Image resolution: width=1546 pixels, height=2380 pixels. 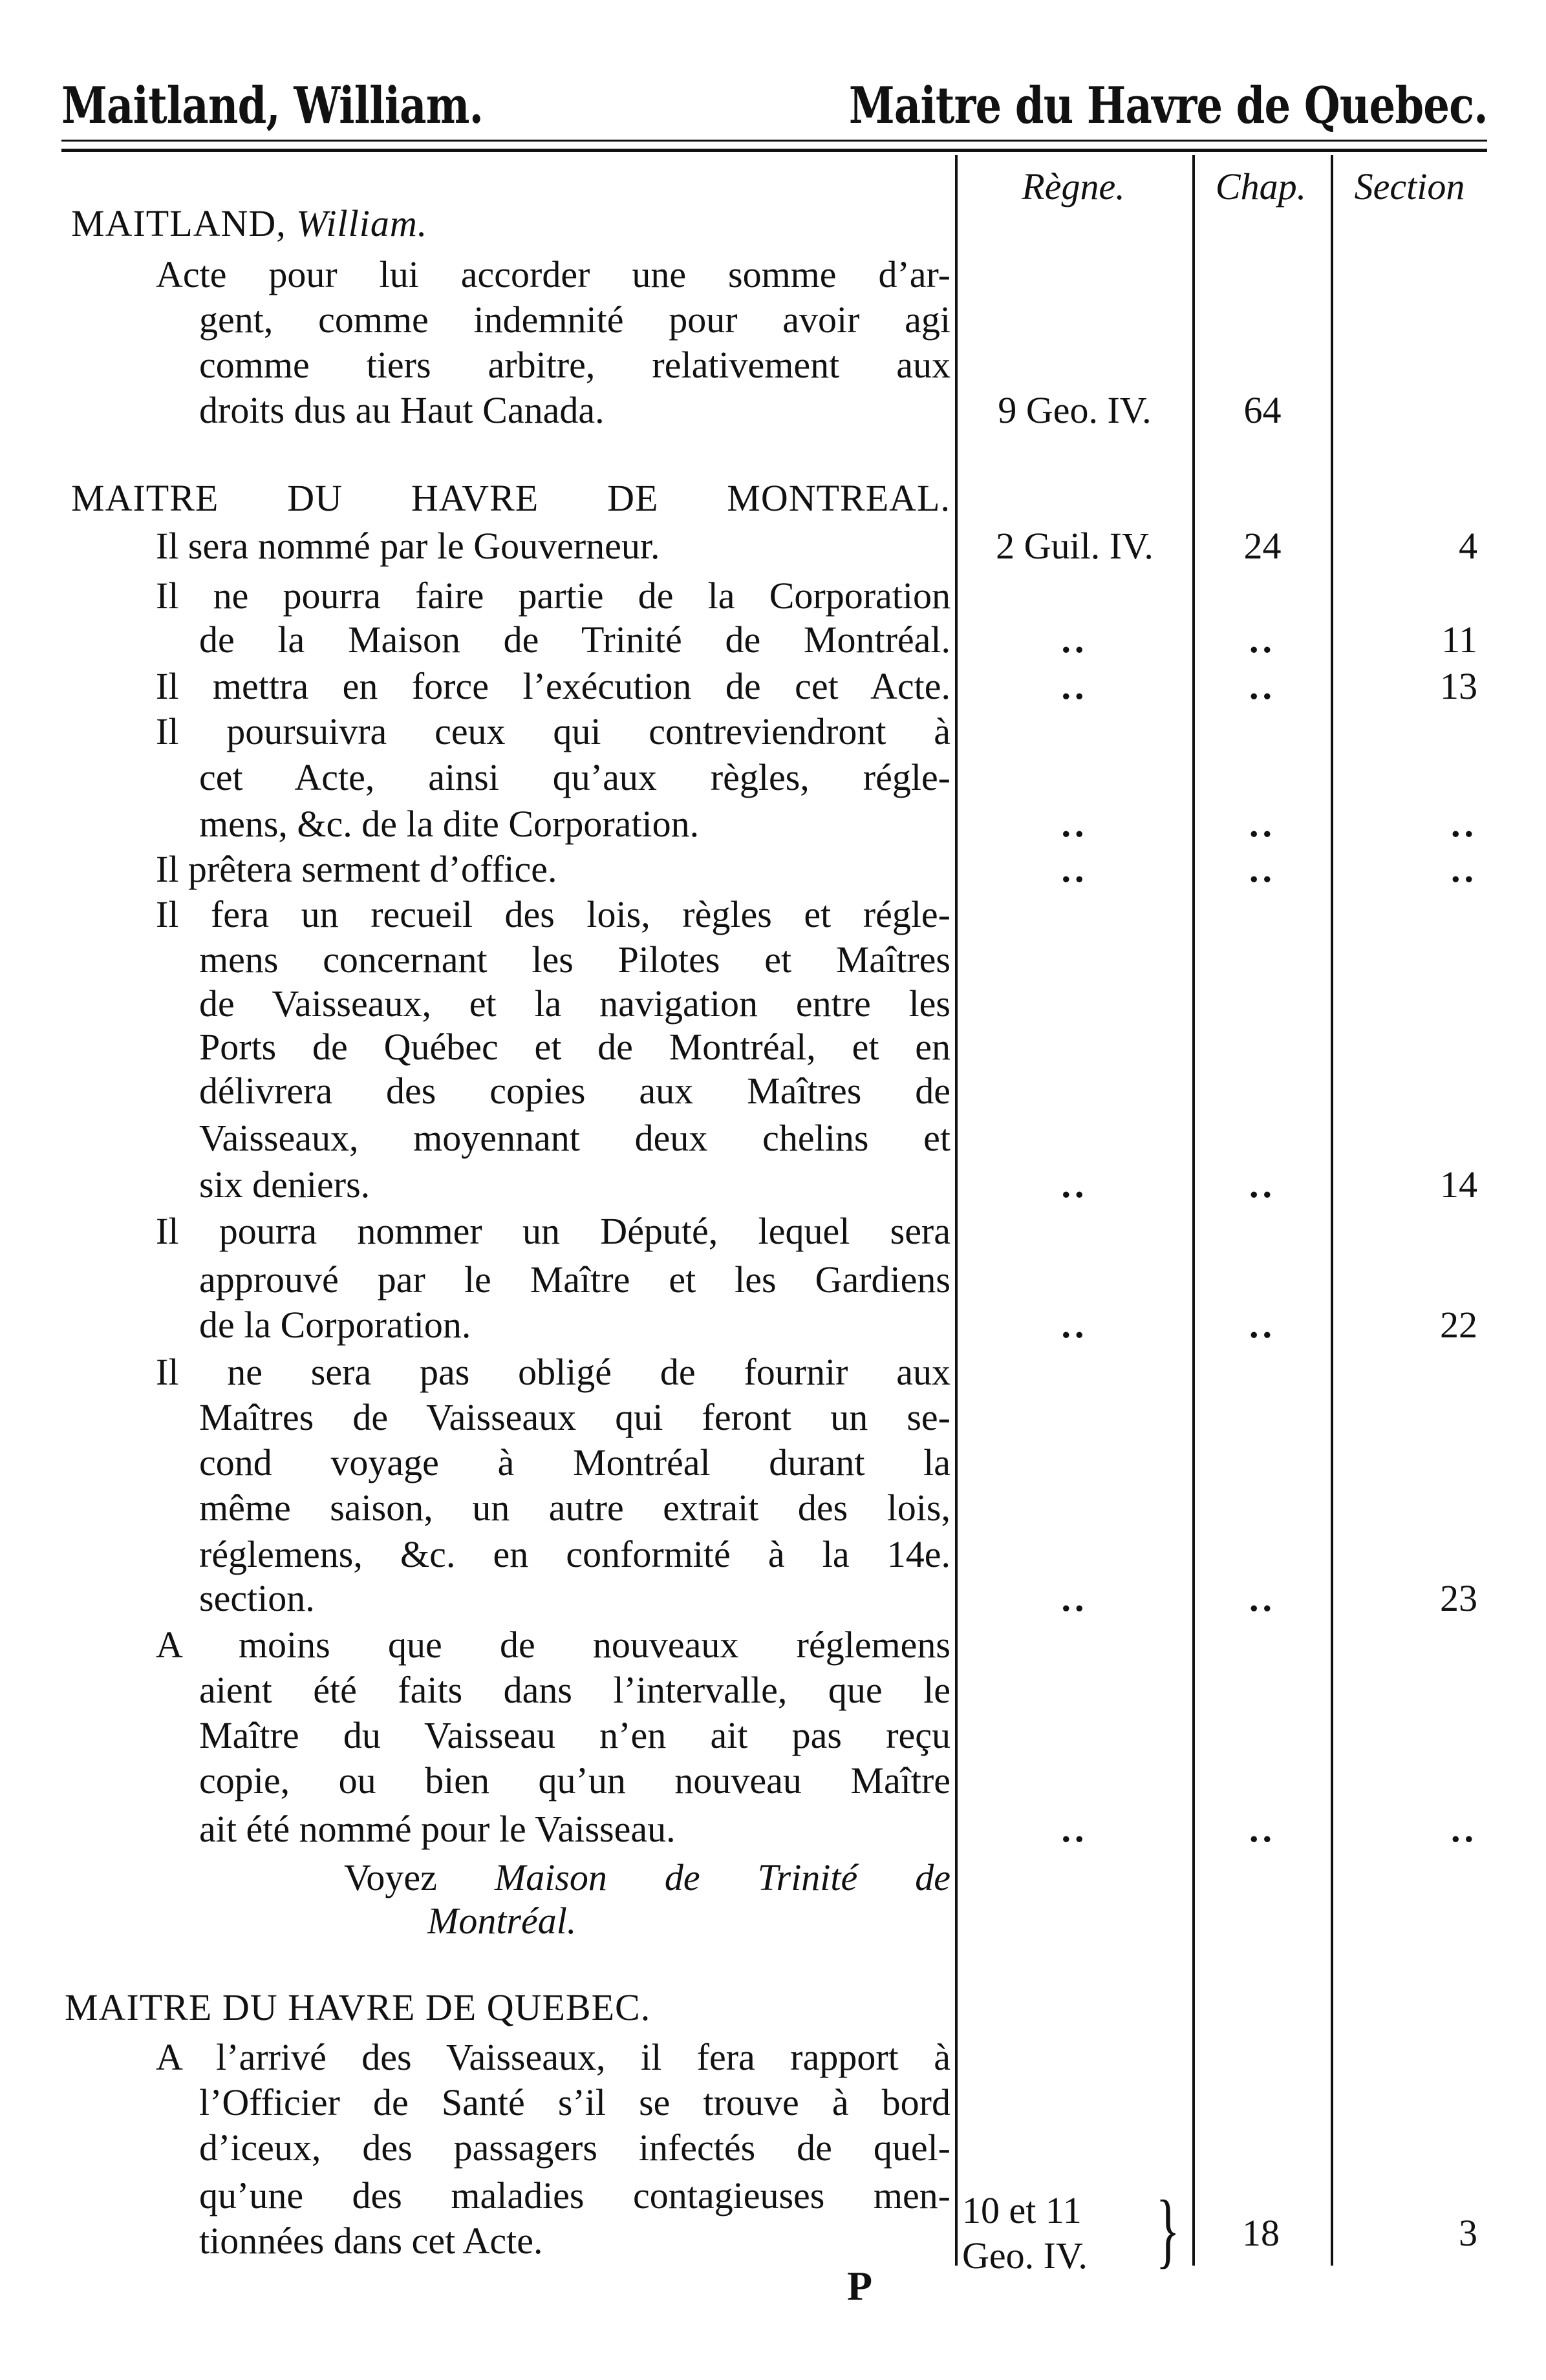 I want to click on line-text: MAITRE DU HAVRE DE MONTREAL., so click(x=510, y=498).